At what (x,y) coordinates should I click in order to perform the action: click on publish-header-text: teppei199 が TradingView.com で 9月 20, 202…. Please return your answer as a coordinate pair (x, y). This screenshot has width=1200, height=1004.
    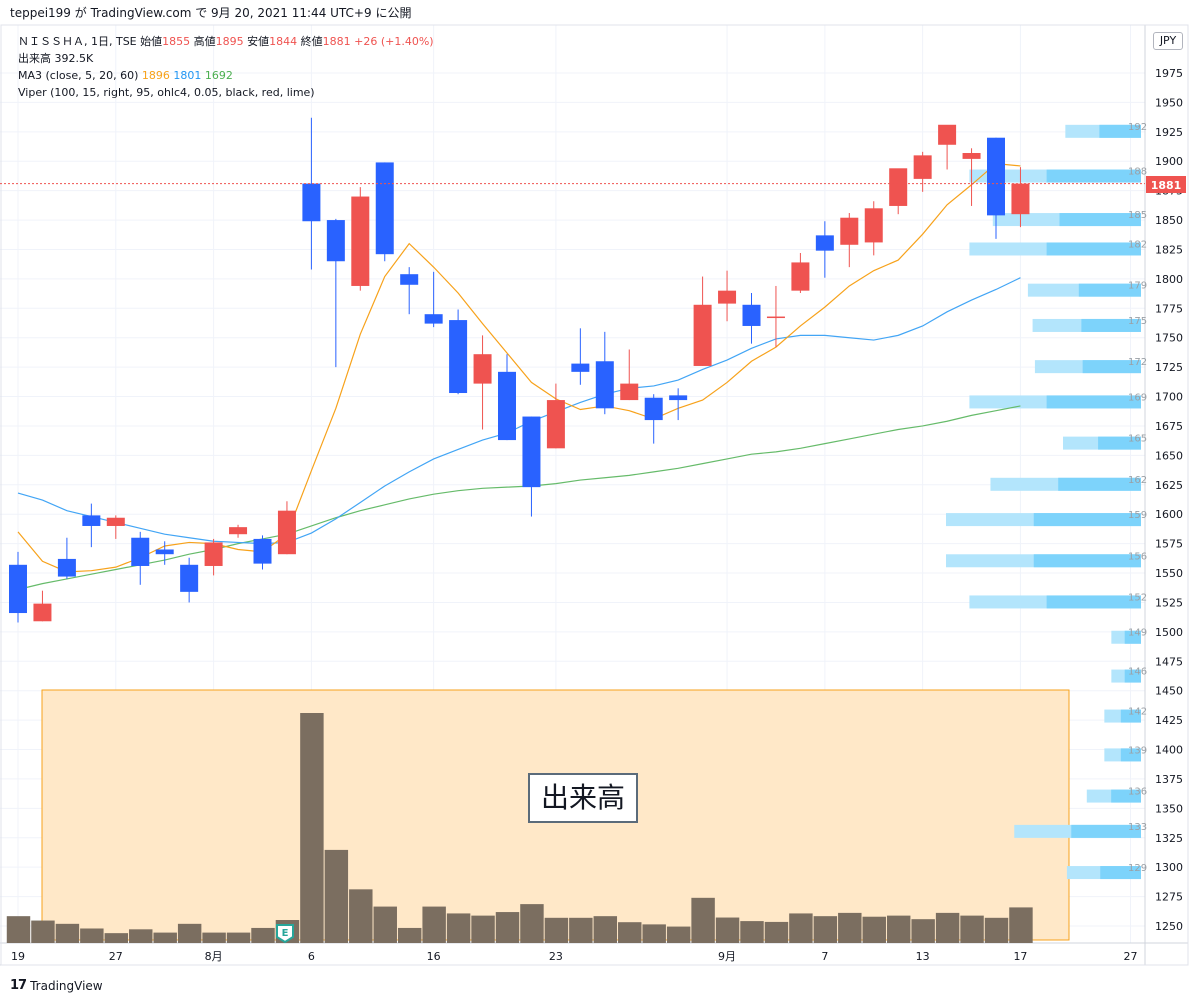
    Looking at the image, I should click on (211, 13).